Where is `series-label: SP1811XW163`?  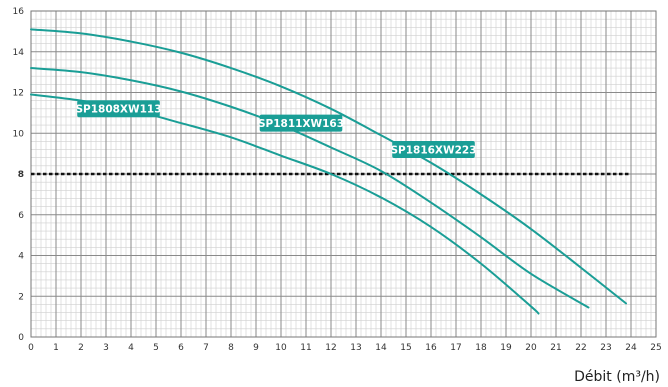 series-label: SP1811XW163 is located at coordinates (301, 124).